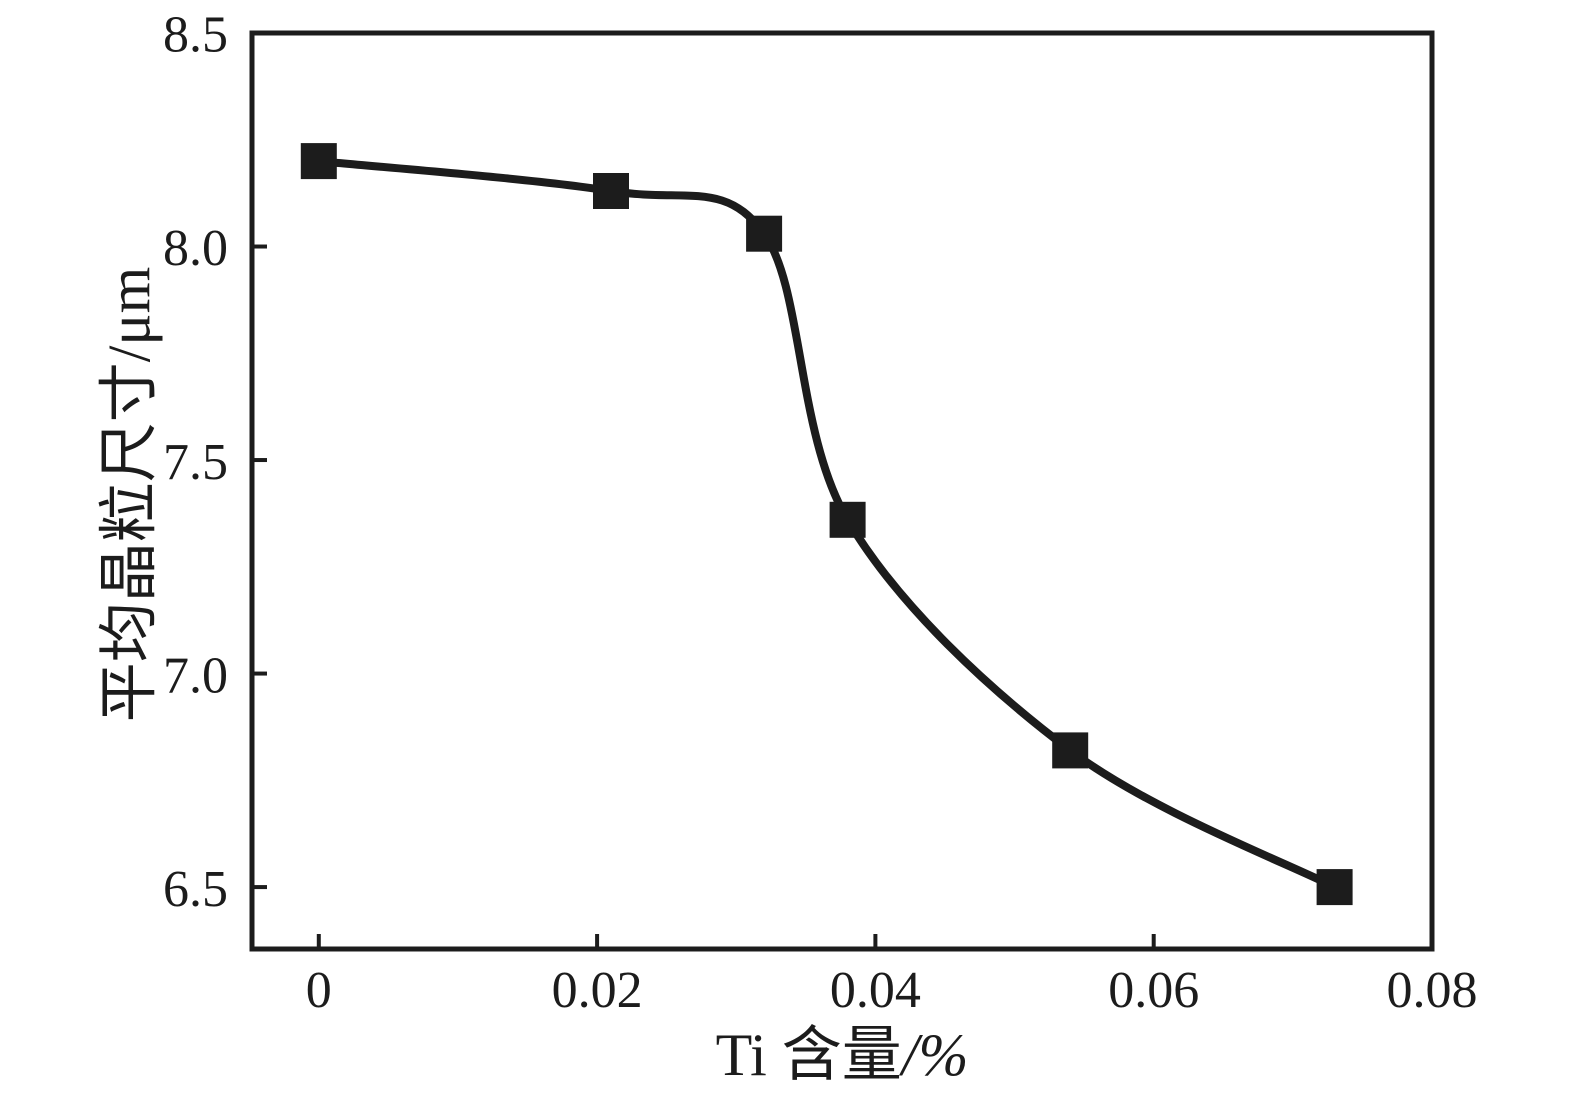 The height and width of the screenshot is (1097, 1575). What do you see at coordinates (195, 462) in the screenshot?
I see `y-axis-tick-label: 7.5` at bounding box center [195, 462].